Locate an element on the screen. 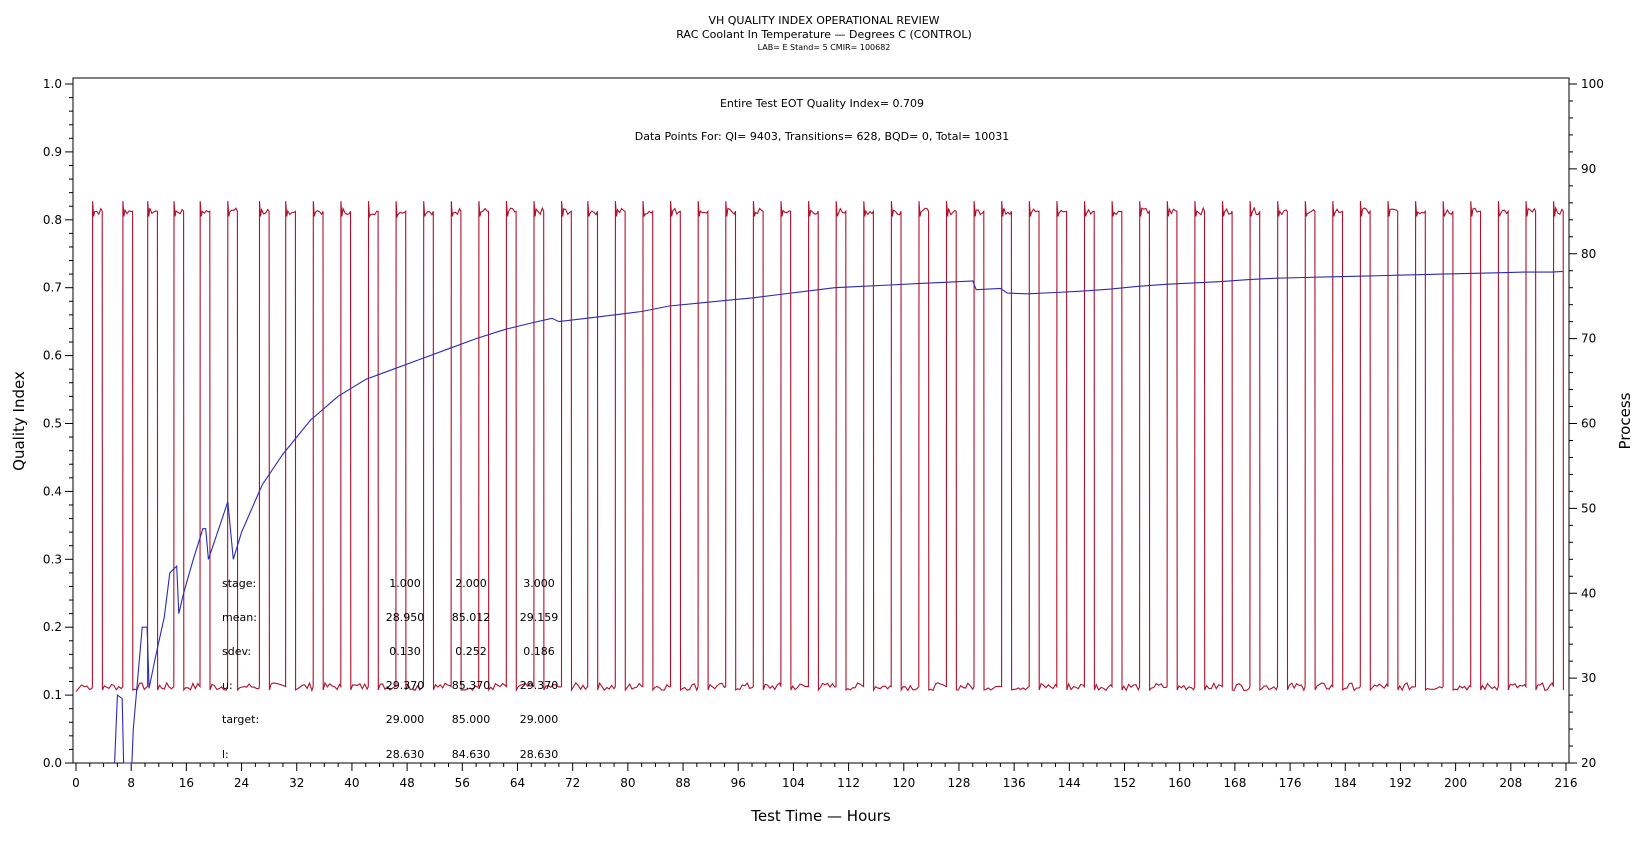  x-tick-label: 152 is located at coordinates (1124, 783).